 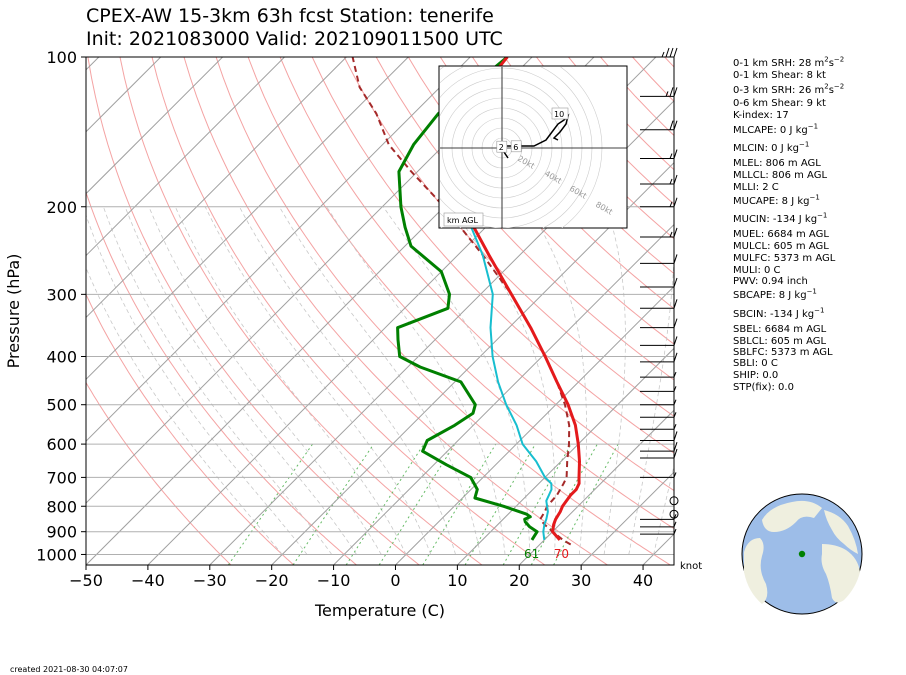 I want to click on index-line: 0-1 km SRH: 28 m2s−2, so click(x=789, y=62).